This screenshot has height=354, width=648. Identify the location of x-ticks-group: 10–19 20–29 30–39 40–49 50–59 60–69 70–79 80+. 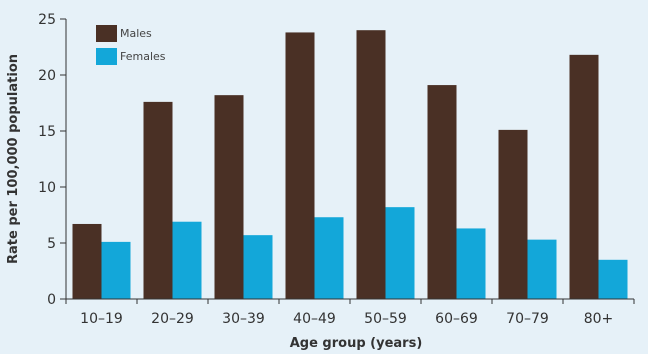
(350, 313).